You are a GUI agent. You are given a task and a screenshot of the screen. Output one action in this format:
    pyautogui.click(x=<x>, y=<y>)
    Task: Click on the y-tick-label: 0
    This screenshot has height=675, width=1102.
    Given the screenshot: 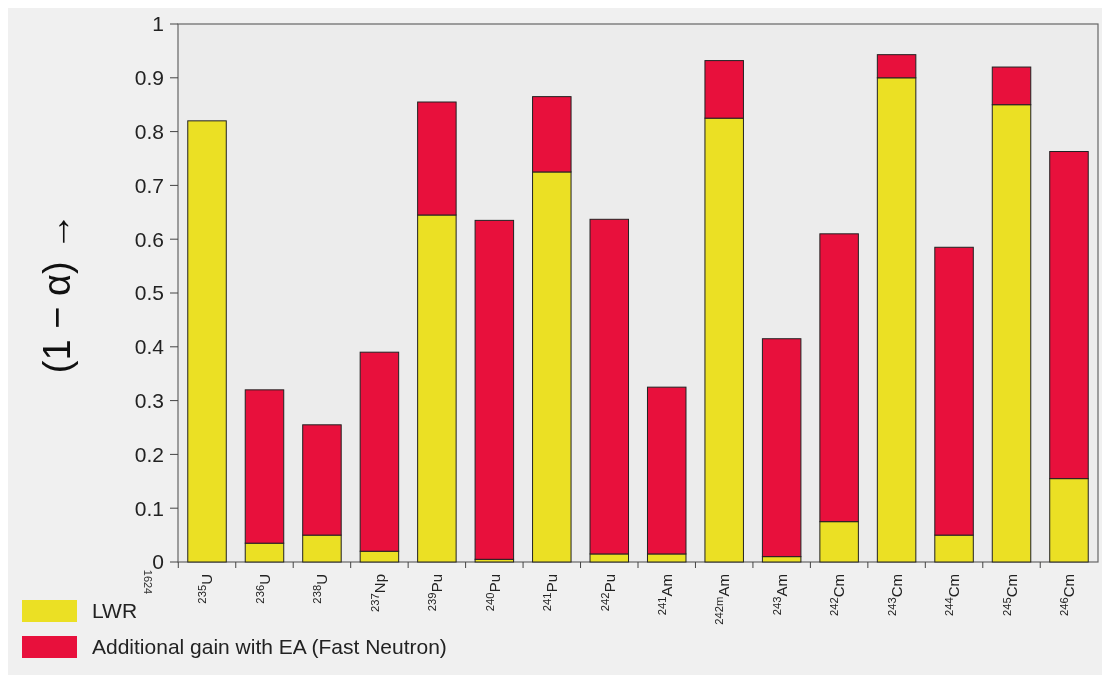 What is the action you would take?
    pyautogui.click(x=158, y=562)
    